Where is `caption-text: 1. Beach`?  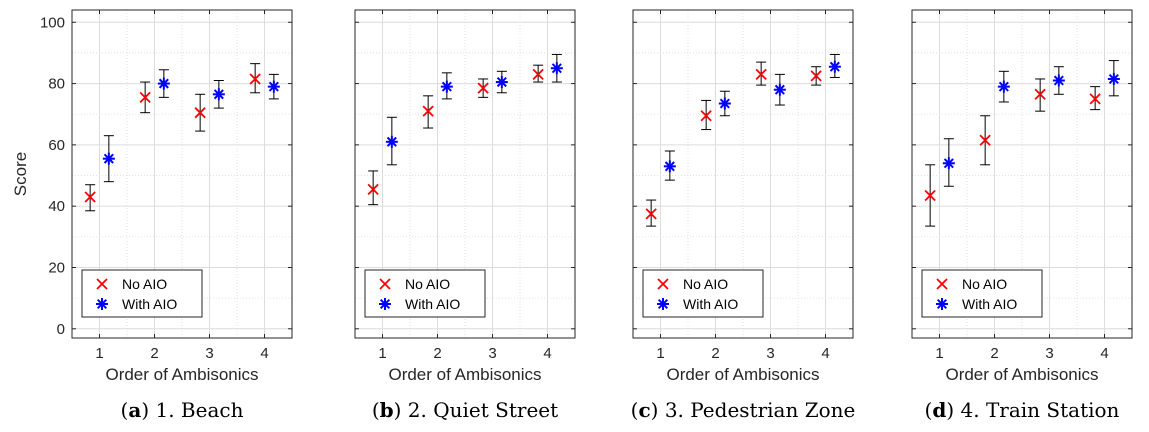
caption-text: 1. Beach is located at coordinates (199, 410).